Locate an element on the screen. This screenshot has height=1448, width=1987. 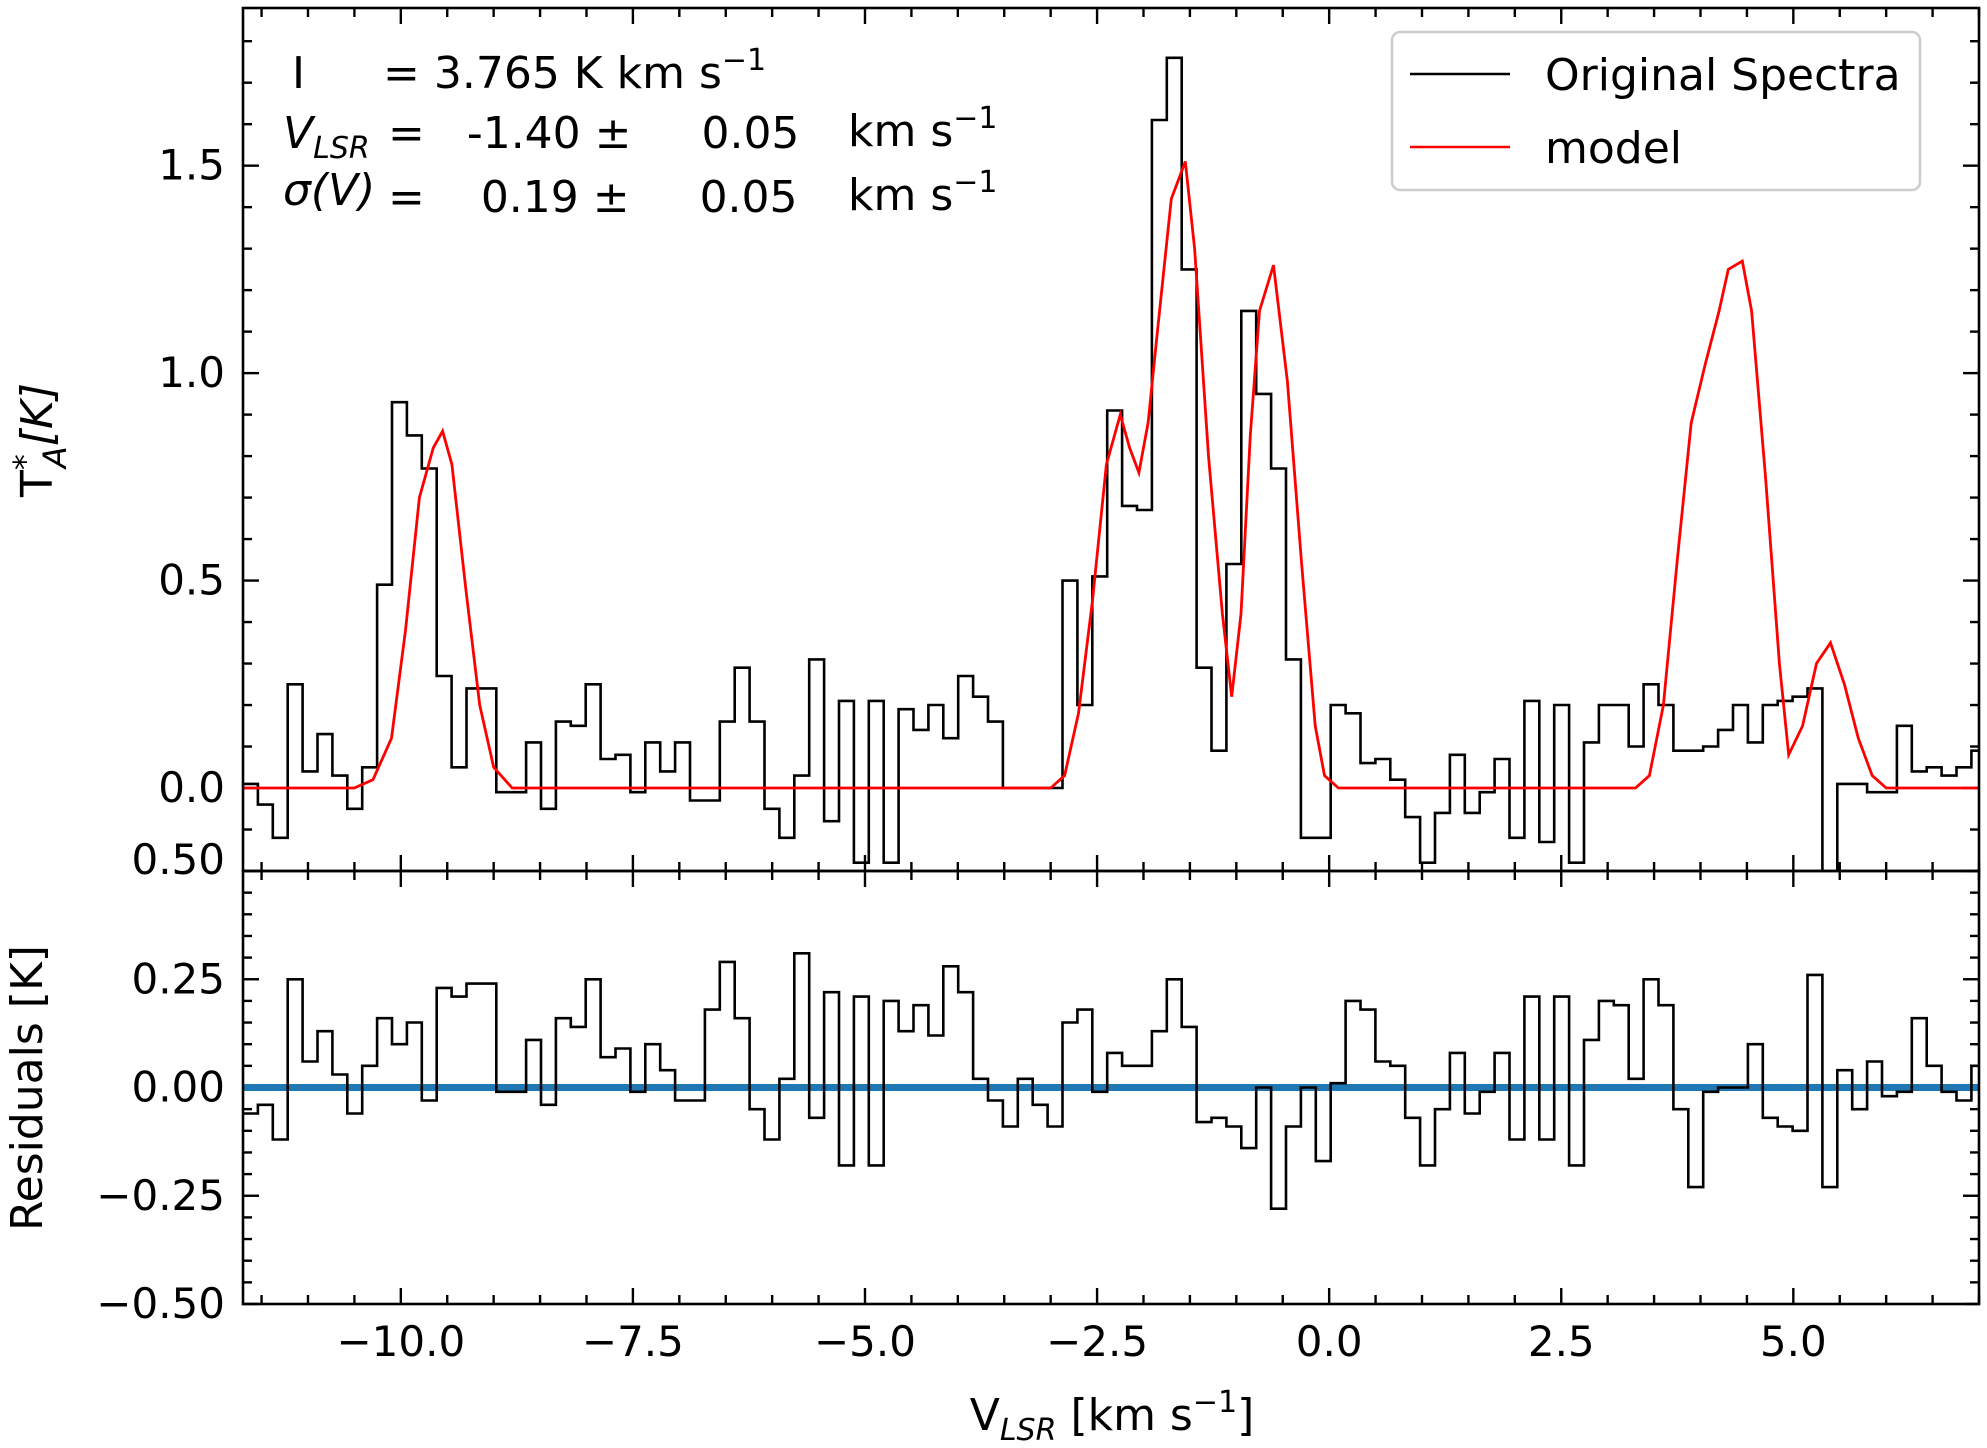
xtick-label: −7.5 is located at coordinates (633, 1341).